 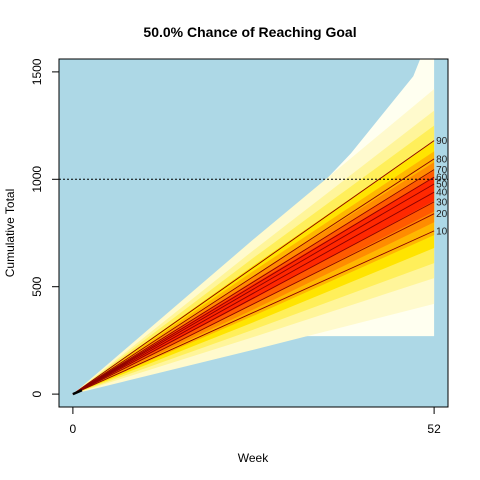 What do you see at coordinates (434, 429) in the screenshot?
I see `x-tick-label: 52` at bounding box center [434, 429].